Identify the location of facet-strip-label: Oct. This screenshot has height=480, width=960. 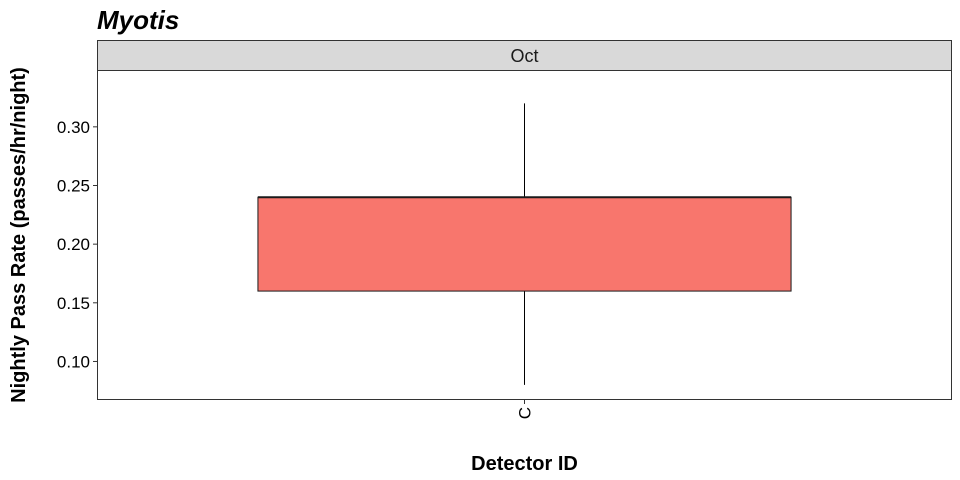
(524, 56).